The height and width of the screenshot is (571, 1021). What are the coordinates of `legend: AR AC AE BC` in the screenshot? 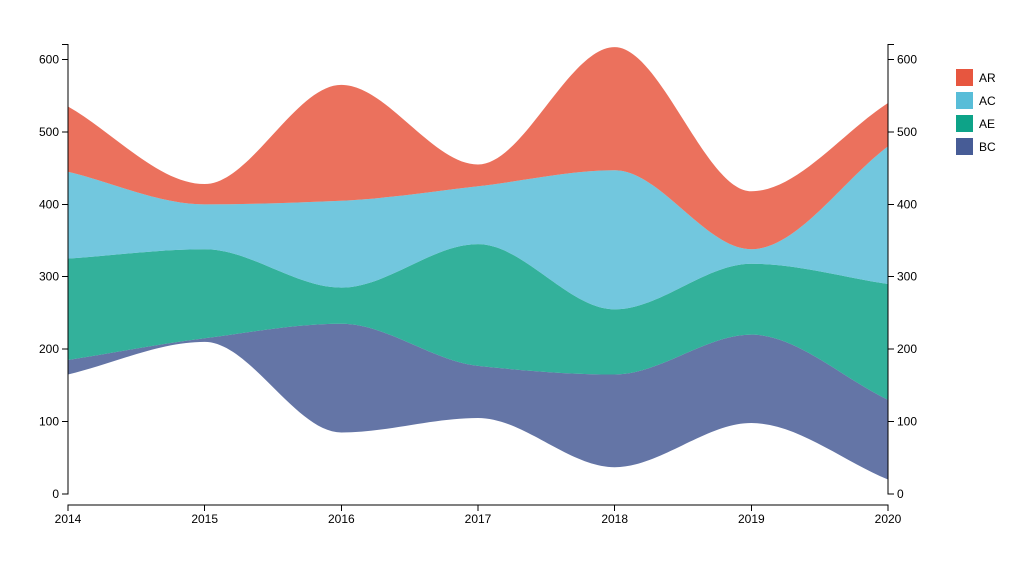 It's located at (976, 112).